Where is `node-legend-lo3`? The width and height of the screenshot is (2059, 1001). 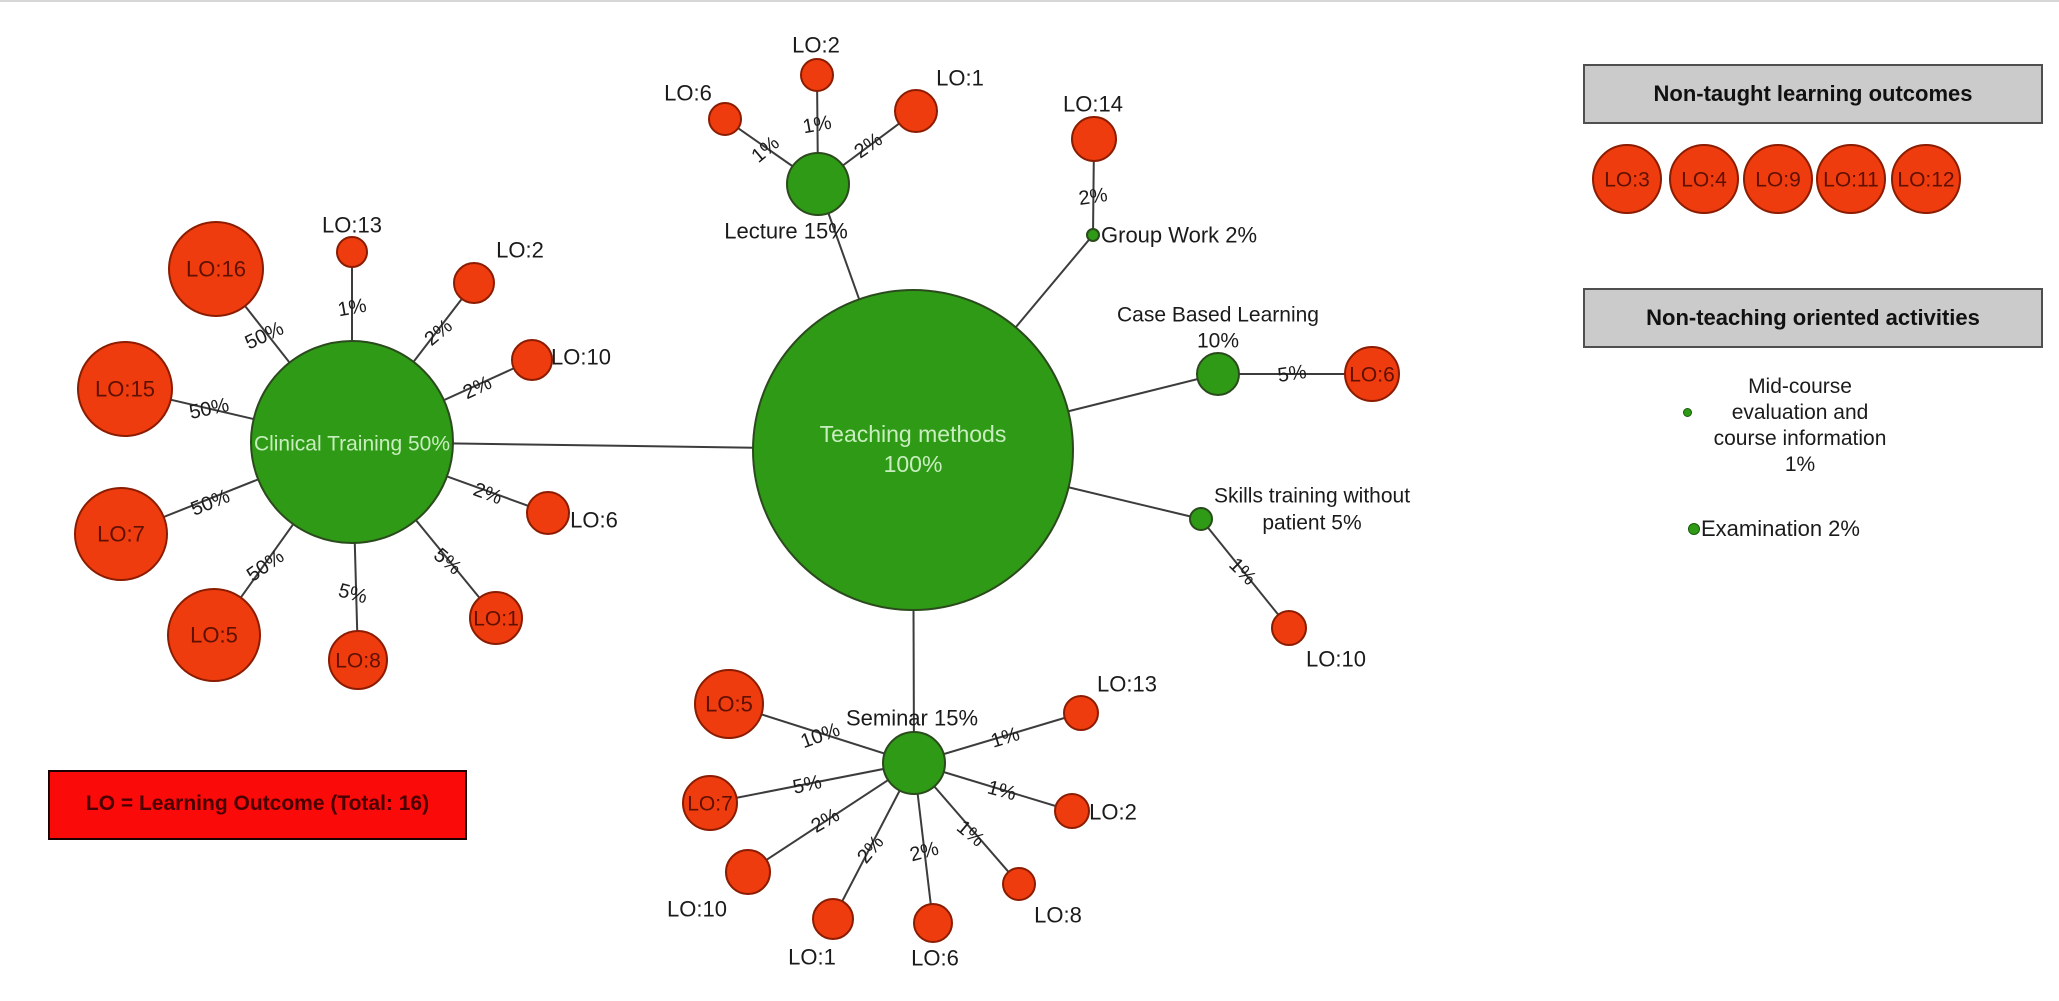
node-legend-lo3 is located at coordinates (1627, 179).